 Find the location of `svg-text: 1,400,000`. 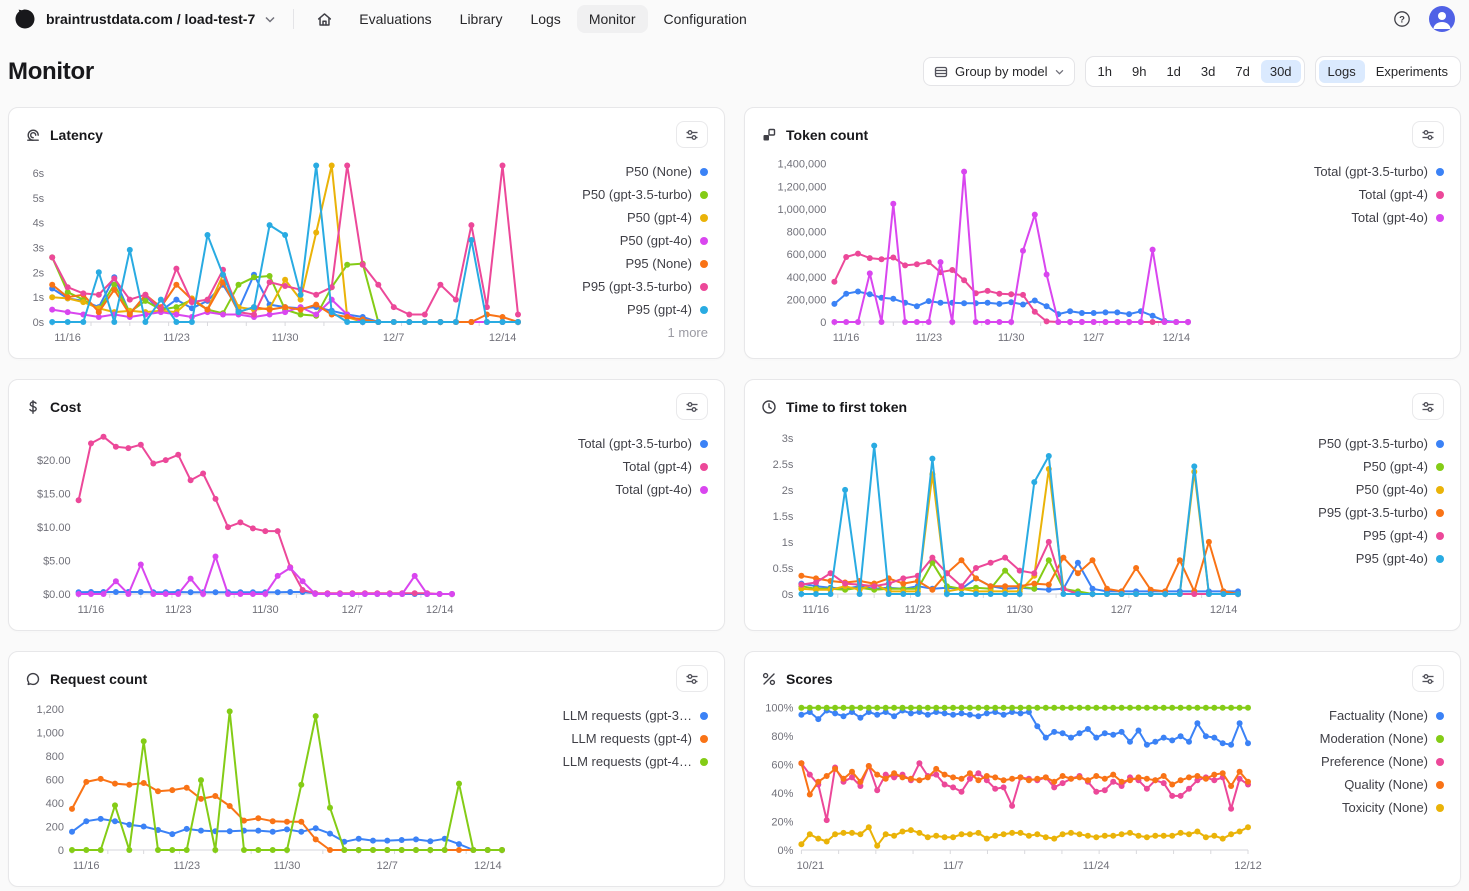

svg-text: 1,400,000 is located at coordinates (801, 165).